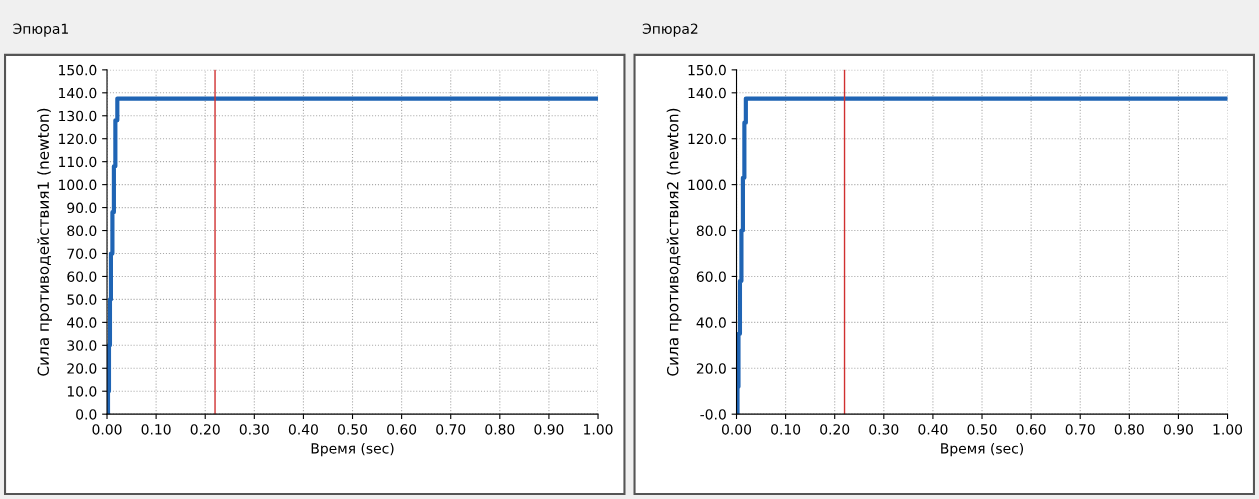 The width and height of the screenshot is (1259, 499). I want to click on chart-title: Эпюра2, so click(670, 30).